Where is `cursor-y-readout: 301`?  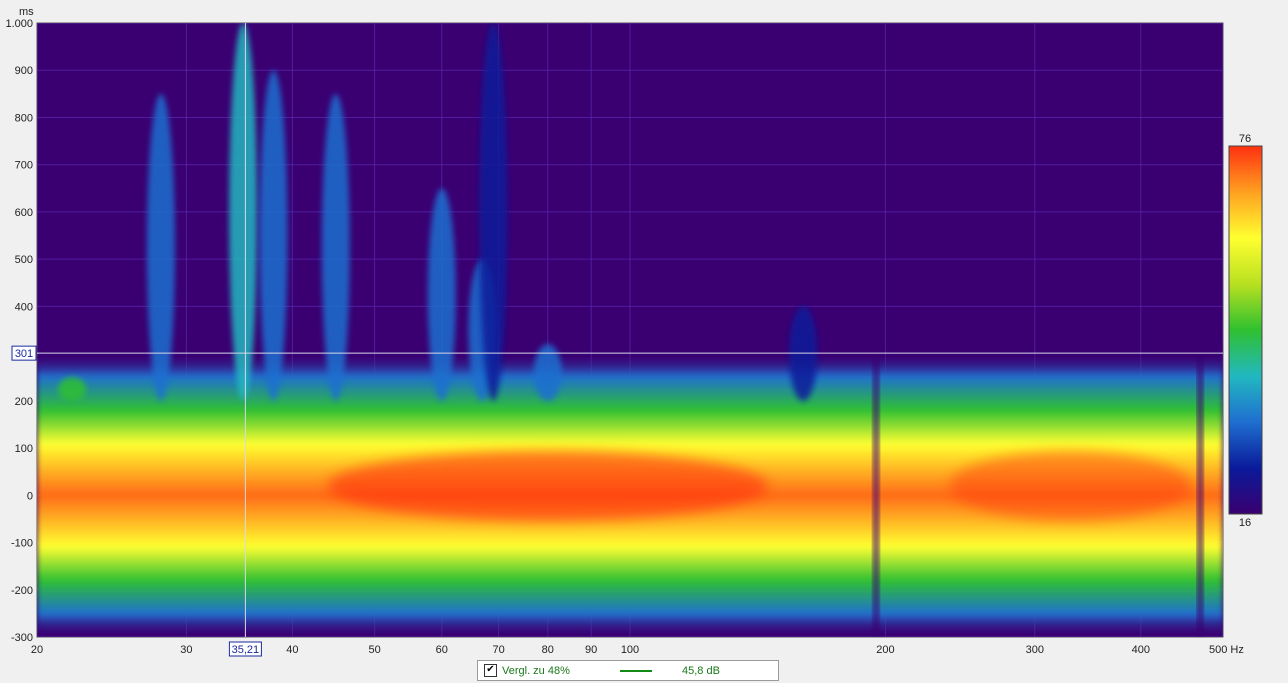
cursor-y-readout: 301 is located at coordinates (24, 354).